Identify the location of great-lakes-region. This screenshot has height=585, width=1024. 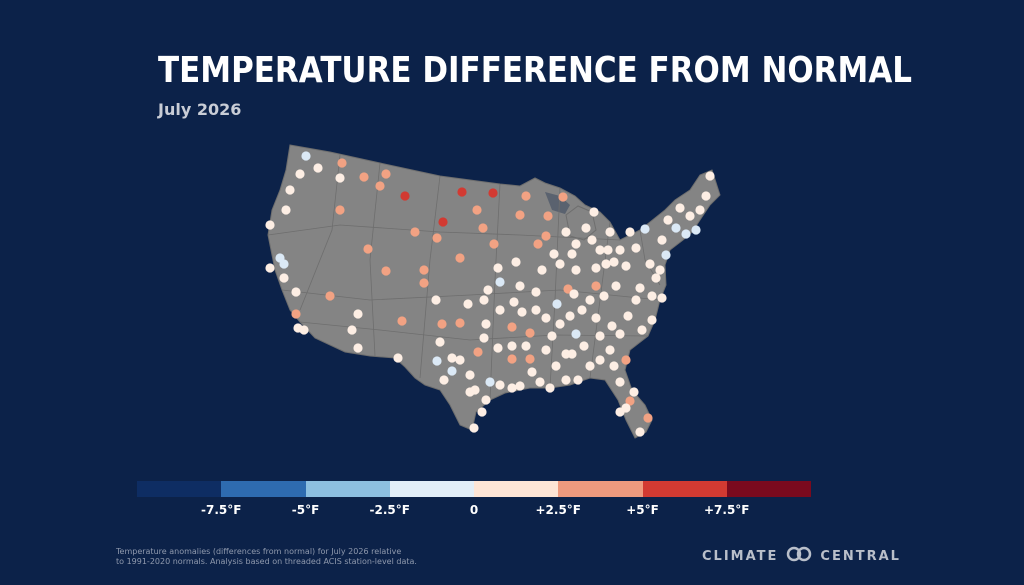
(557, 203).